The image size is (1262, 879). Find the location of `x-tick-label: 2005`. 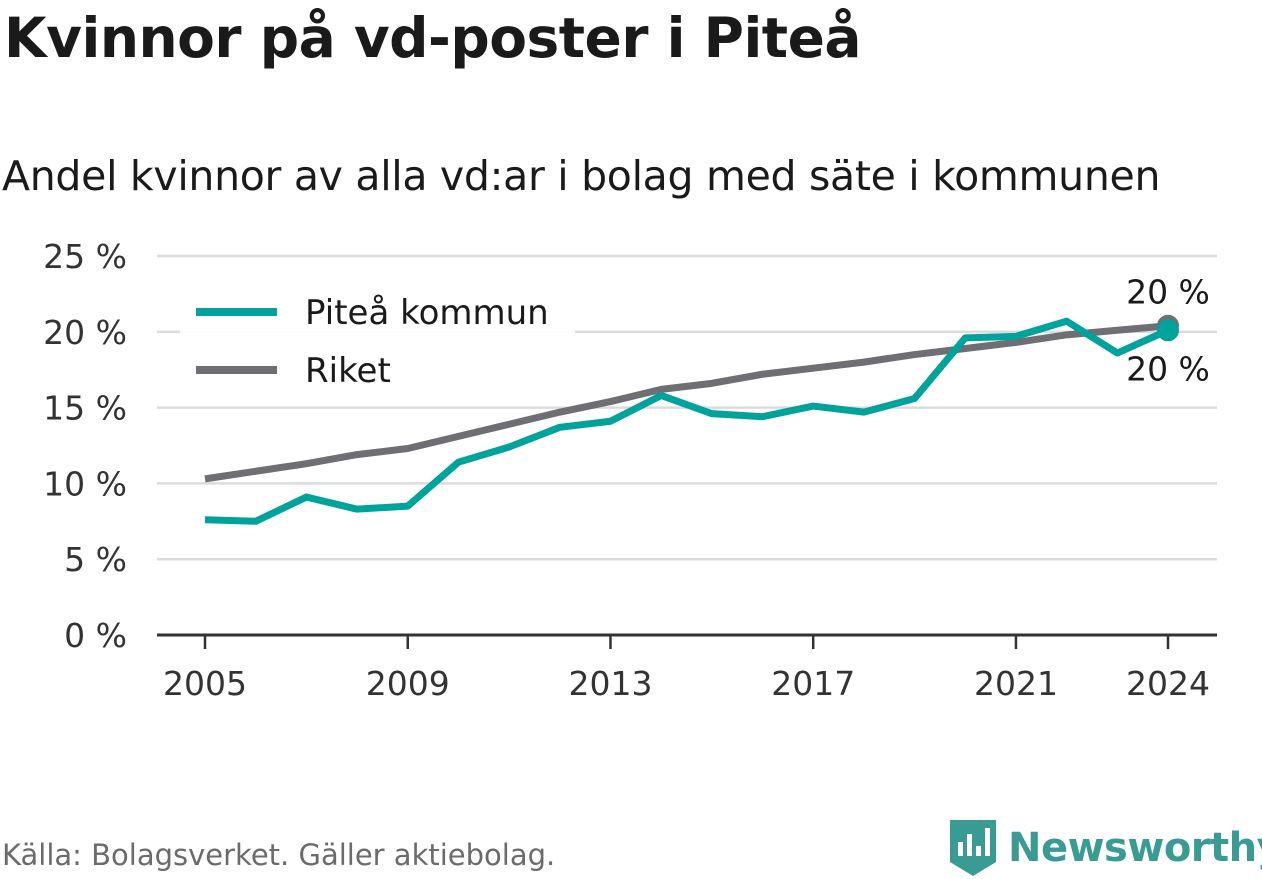

x-tick-label: 2005 is located at coordinates (205, 683).